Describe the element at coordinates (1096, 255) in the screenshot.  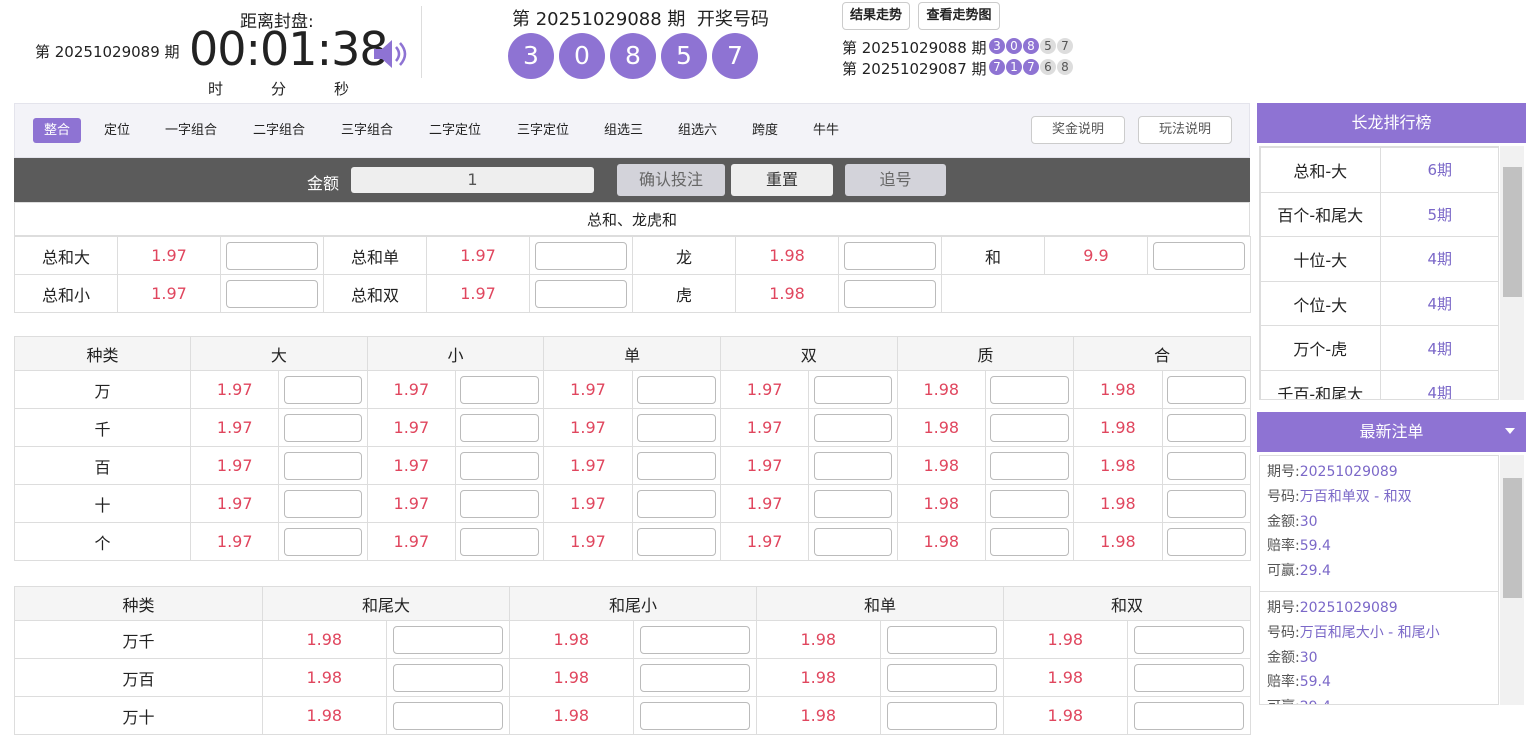
I see `odds: 9.9` at that location.